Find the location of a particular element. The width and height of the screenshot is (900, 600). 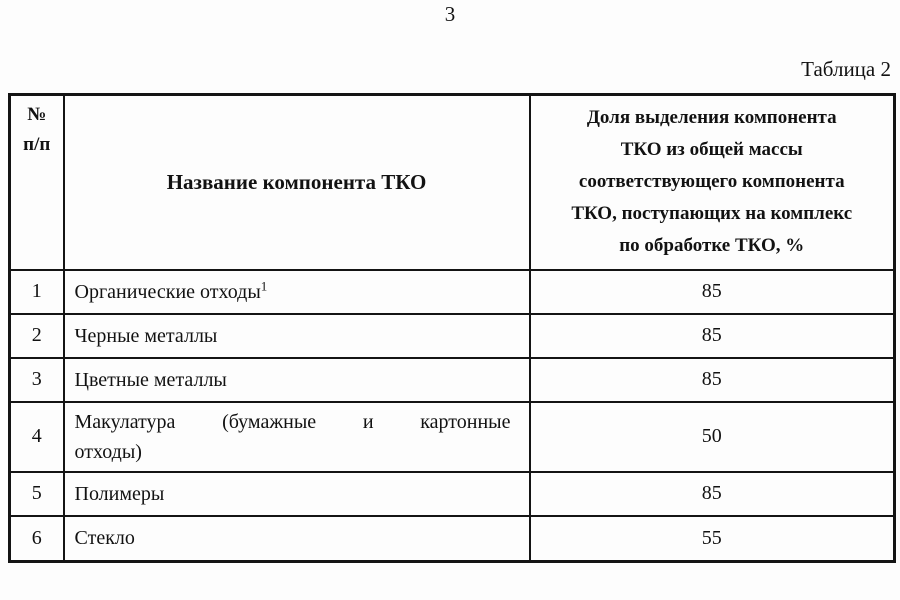

header-row-number: № п/п is located at coordinates (36, 182).